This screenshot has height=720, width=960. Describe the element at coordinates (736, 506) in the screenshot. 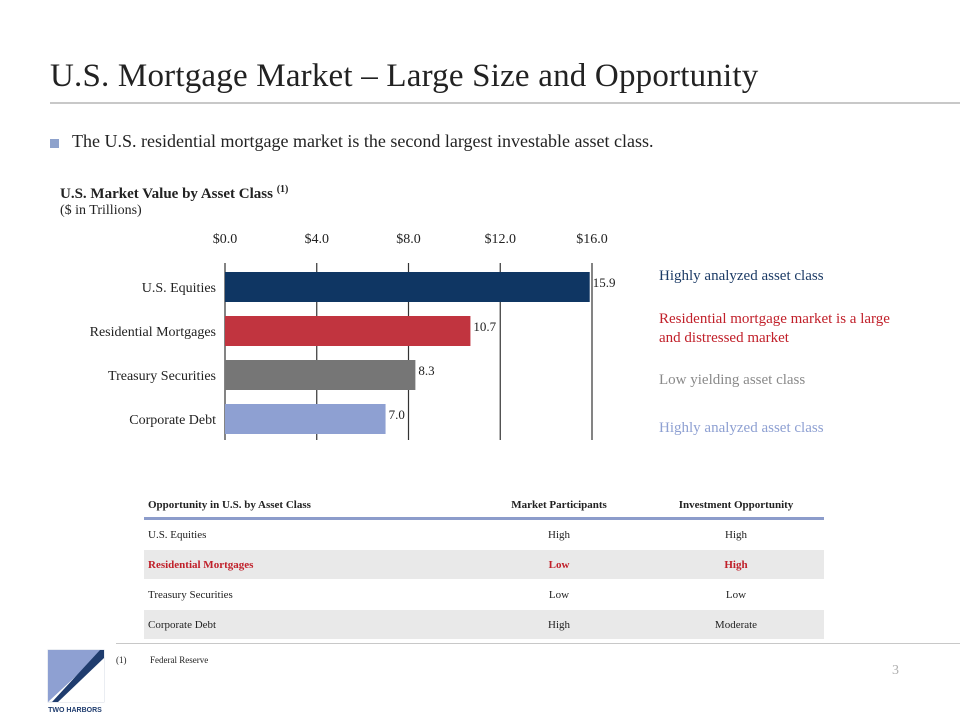

I see `table-header-opportunity: Investment Opportunity` at that location.